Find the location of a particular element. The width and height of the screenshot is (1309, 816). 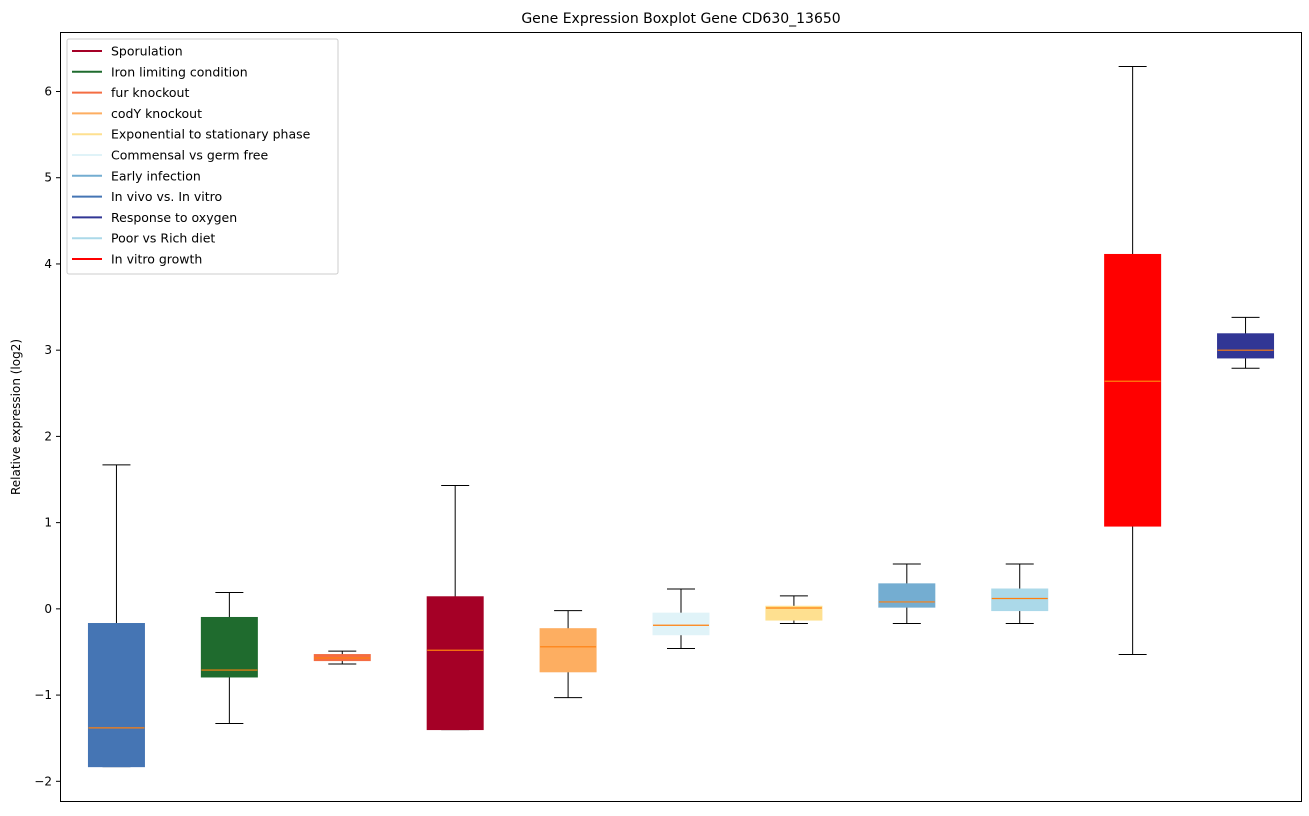

y-tick-label: 2 is located at coordinates (48, 436).